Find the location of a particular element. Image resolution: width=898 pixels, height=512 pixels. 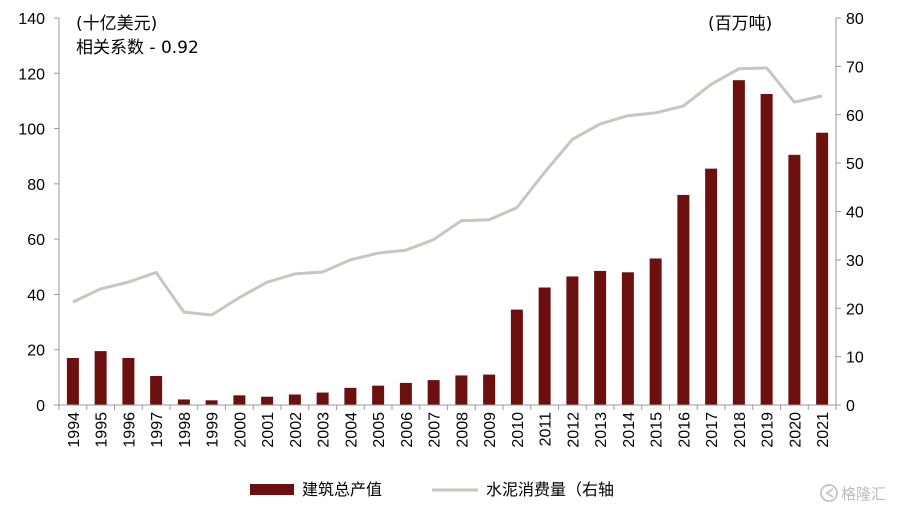

x-tick-label: 2003 is located at coordinates (324, 430).